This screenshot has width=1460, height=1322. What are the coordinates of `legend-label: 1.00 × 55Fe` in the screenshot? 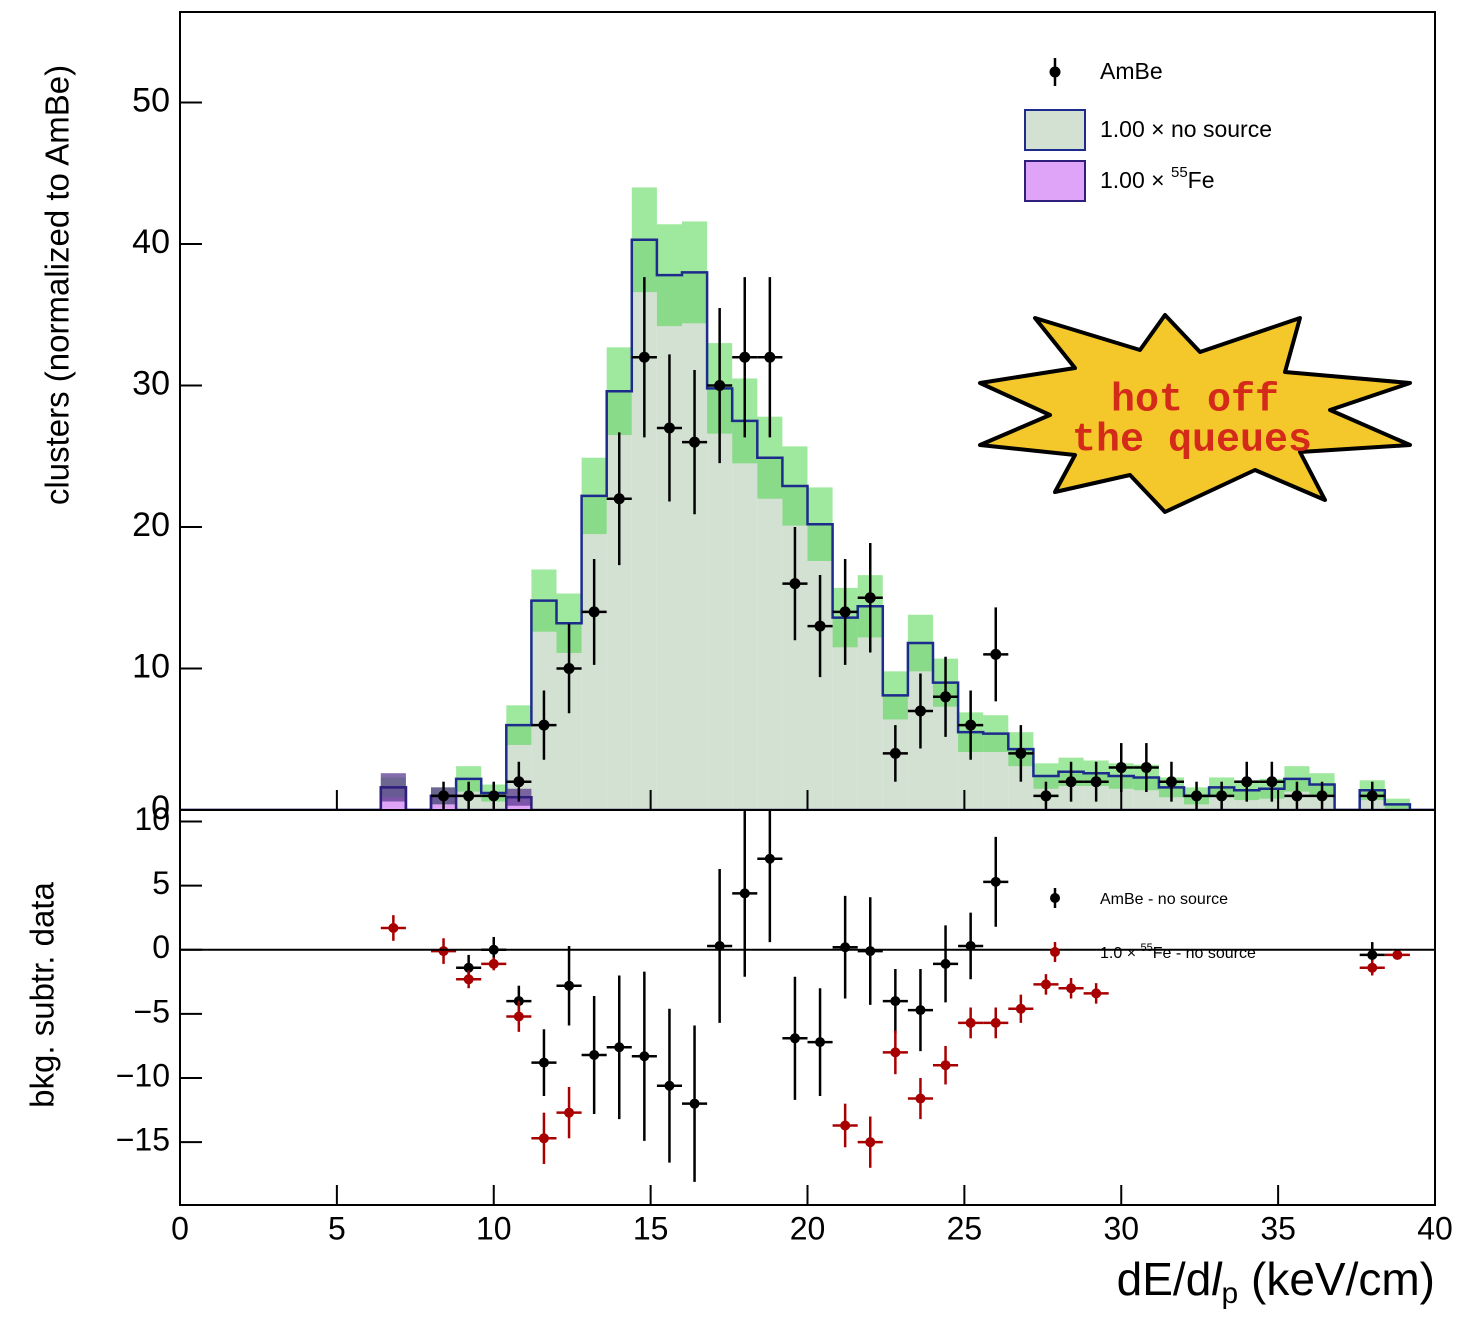 It's located at (1157, 178).